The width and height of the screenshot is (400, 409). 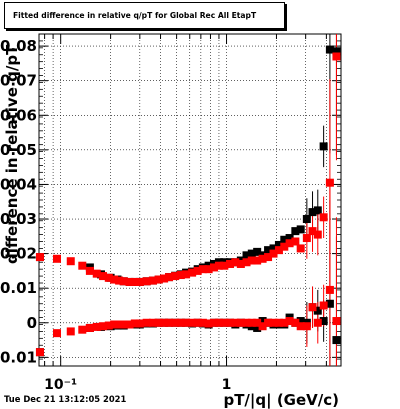 I want to click on y-tick-label: 0.06, so click(x=18, y=115).